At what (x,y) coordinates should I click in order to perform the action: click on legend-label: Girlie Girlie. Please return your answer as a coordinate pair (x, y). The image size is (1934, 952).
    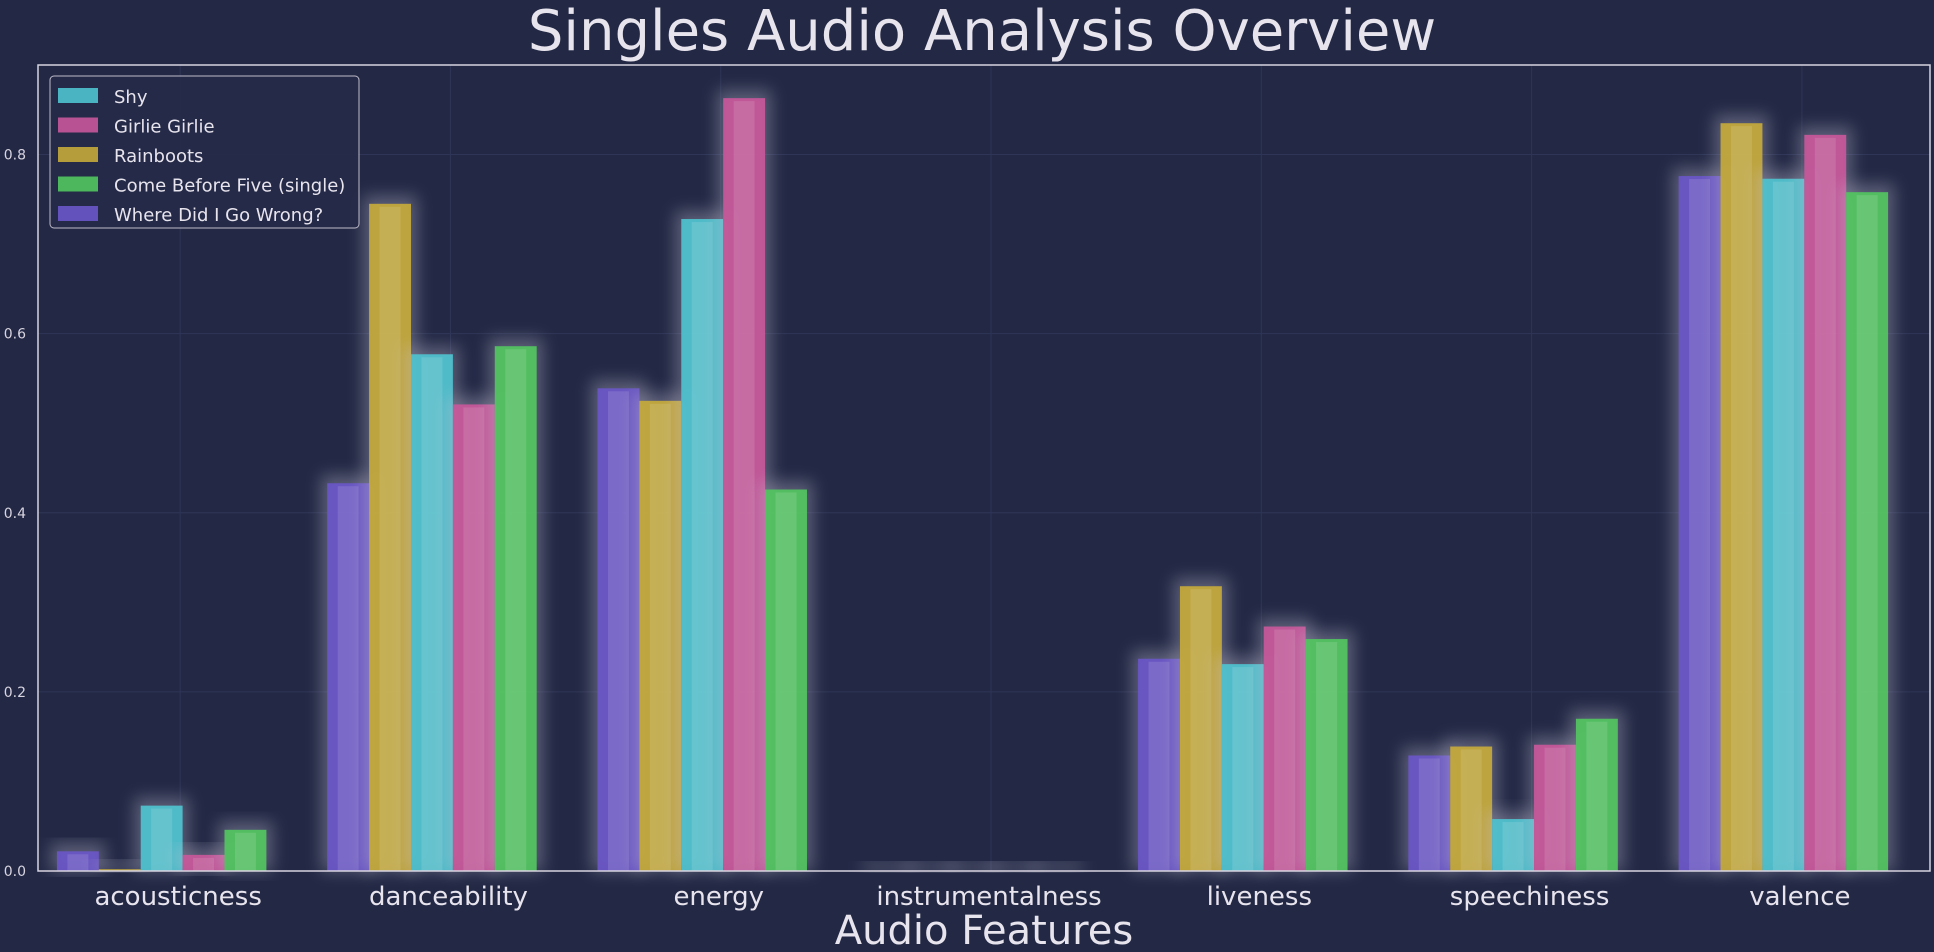
    Looking at the image, I should click on (164, 127).